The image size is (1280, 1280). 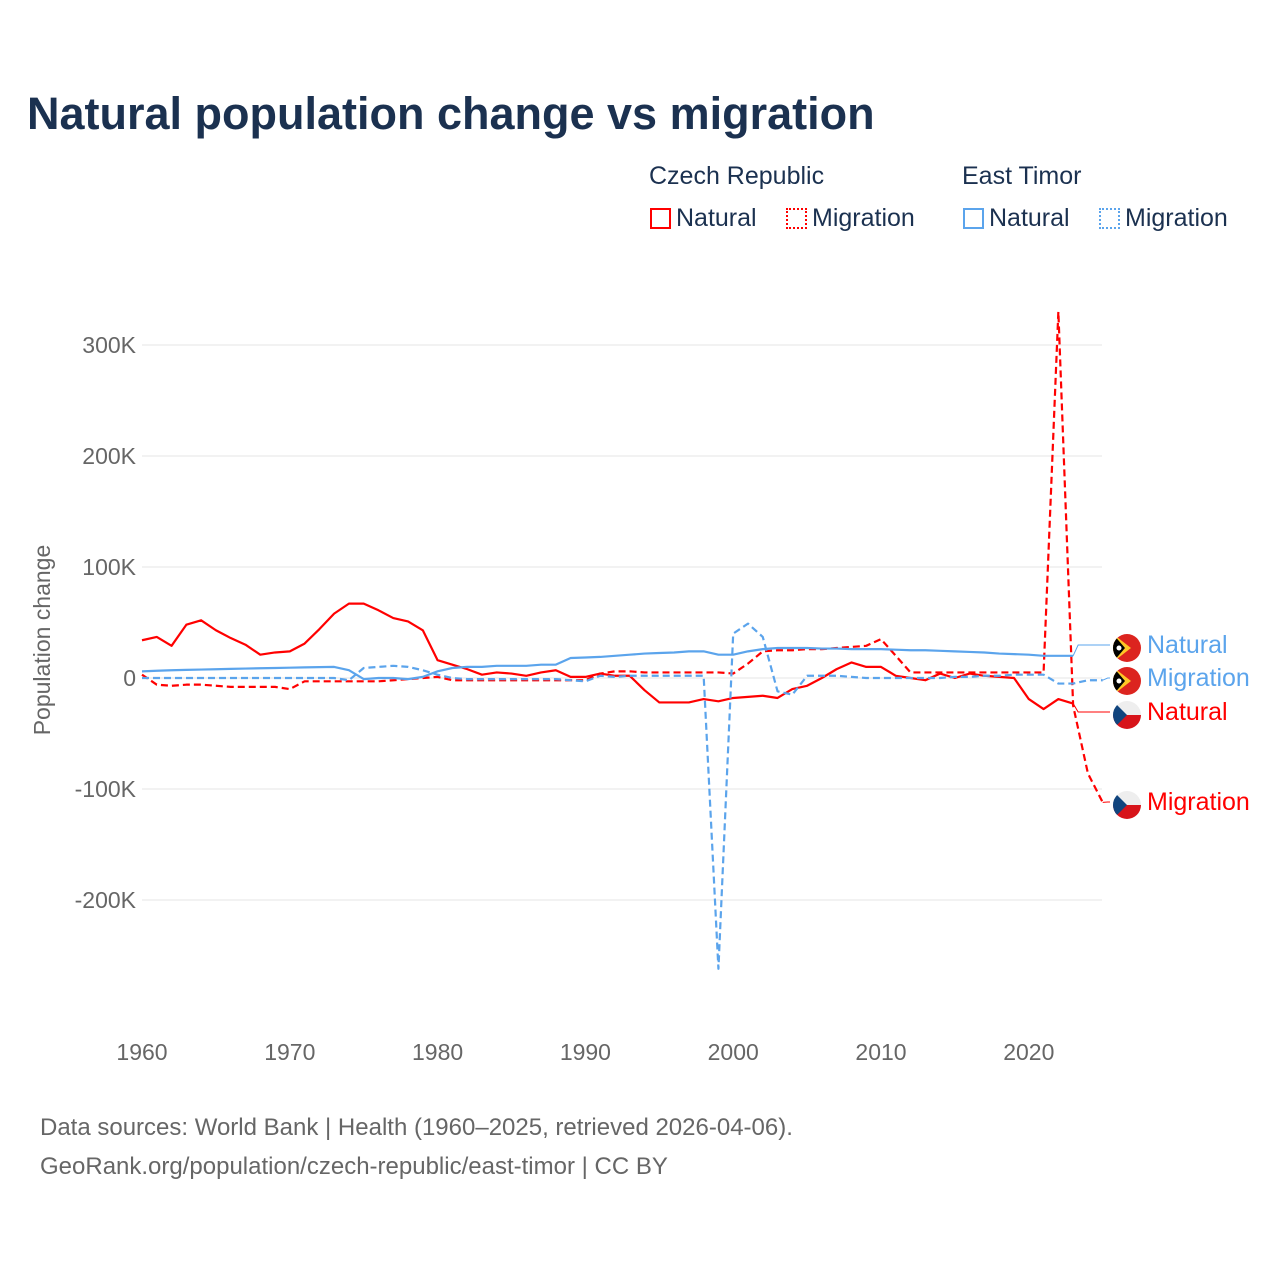 What do you see at coordinates (451, 113) in the screenshot?
I see `chart-title: Natural population change vs migration` at bounding box center [451, 113].